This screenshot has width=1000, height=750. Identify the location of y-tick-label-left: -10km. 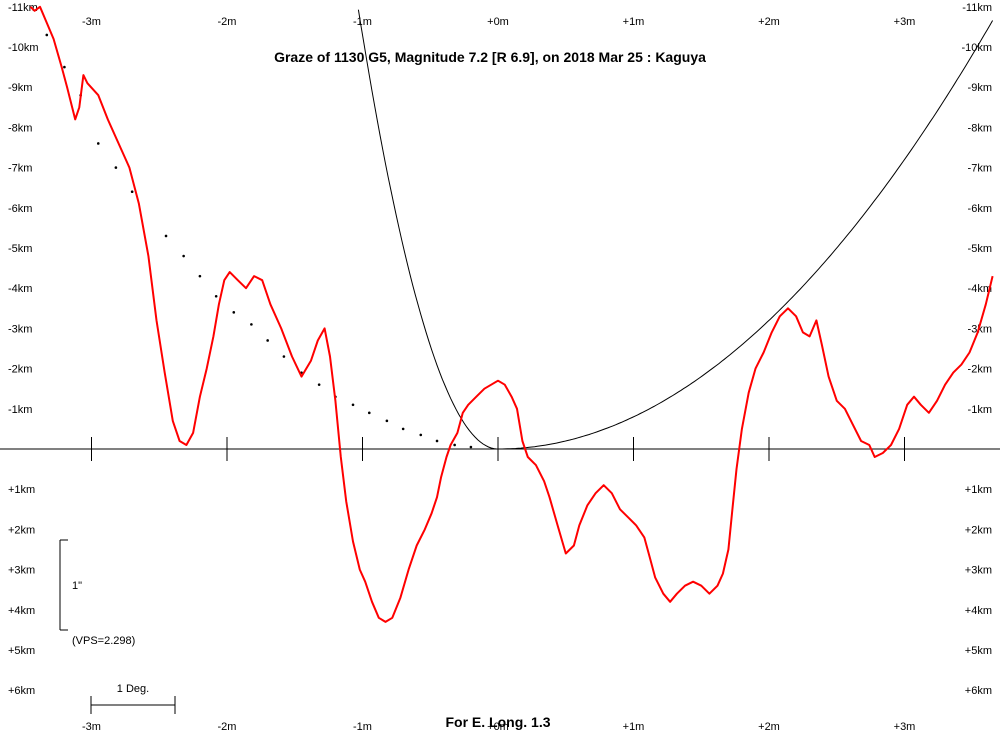
(23, 48).